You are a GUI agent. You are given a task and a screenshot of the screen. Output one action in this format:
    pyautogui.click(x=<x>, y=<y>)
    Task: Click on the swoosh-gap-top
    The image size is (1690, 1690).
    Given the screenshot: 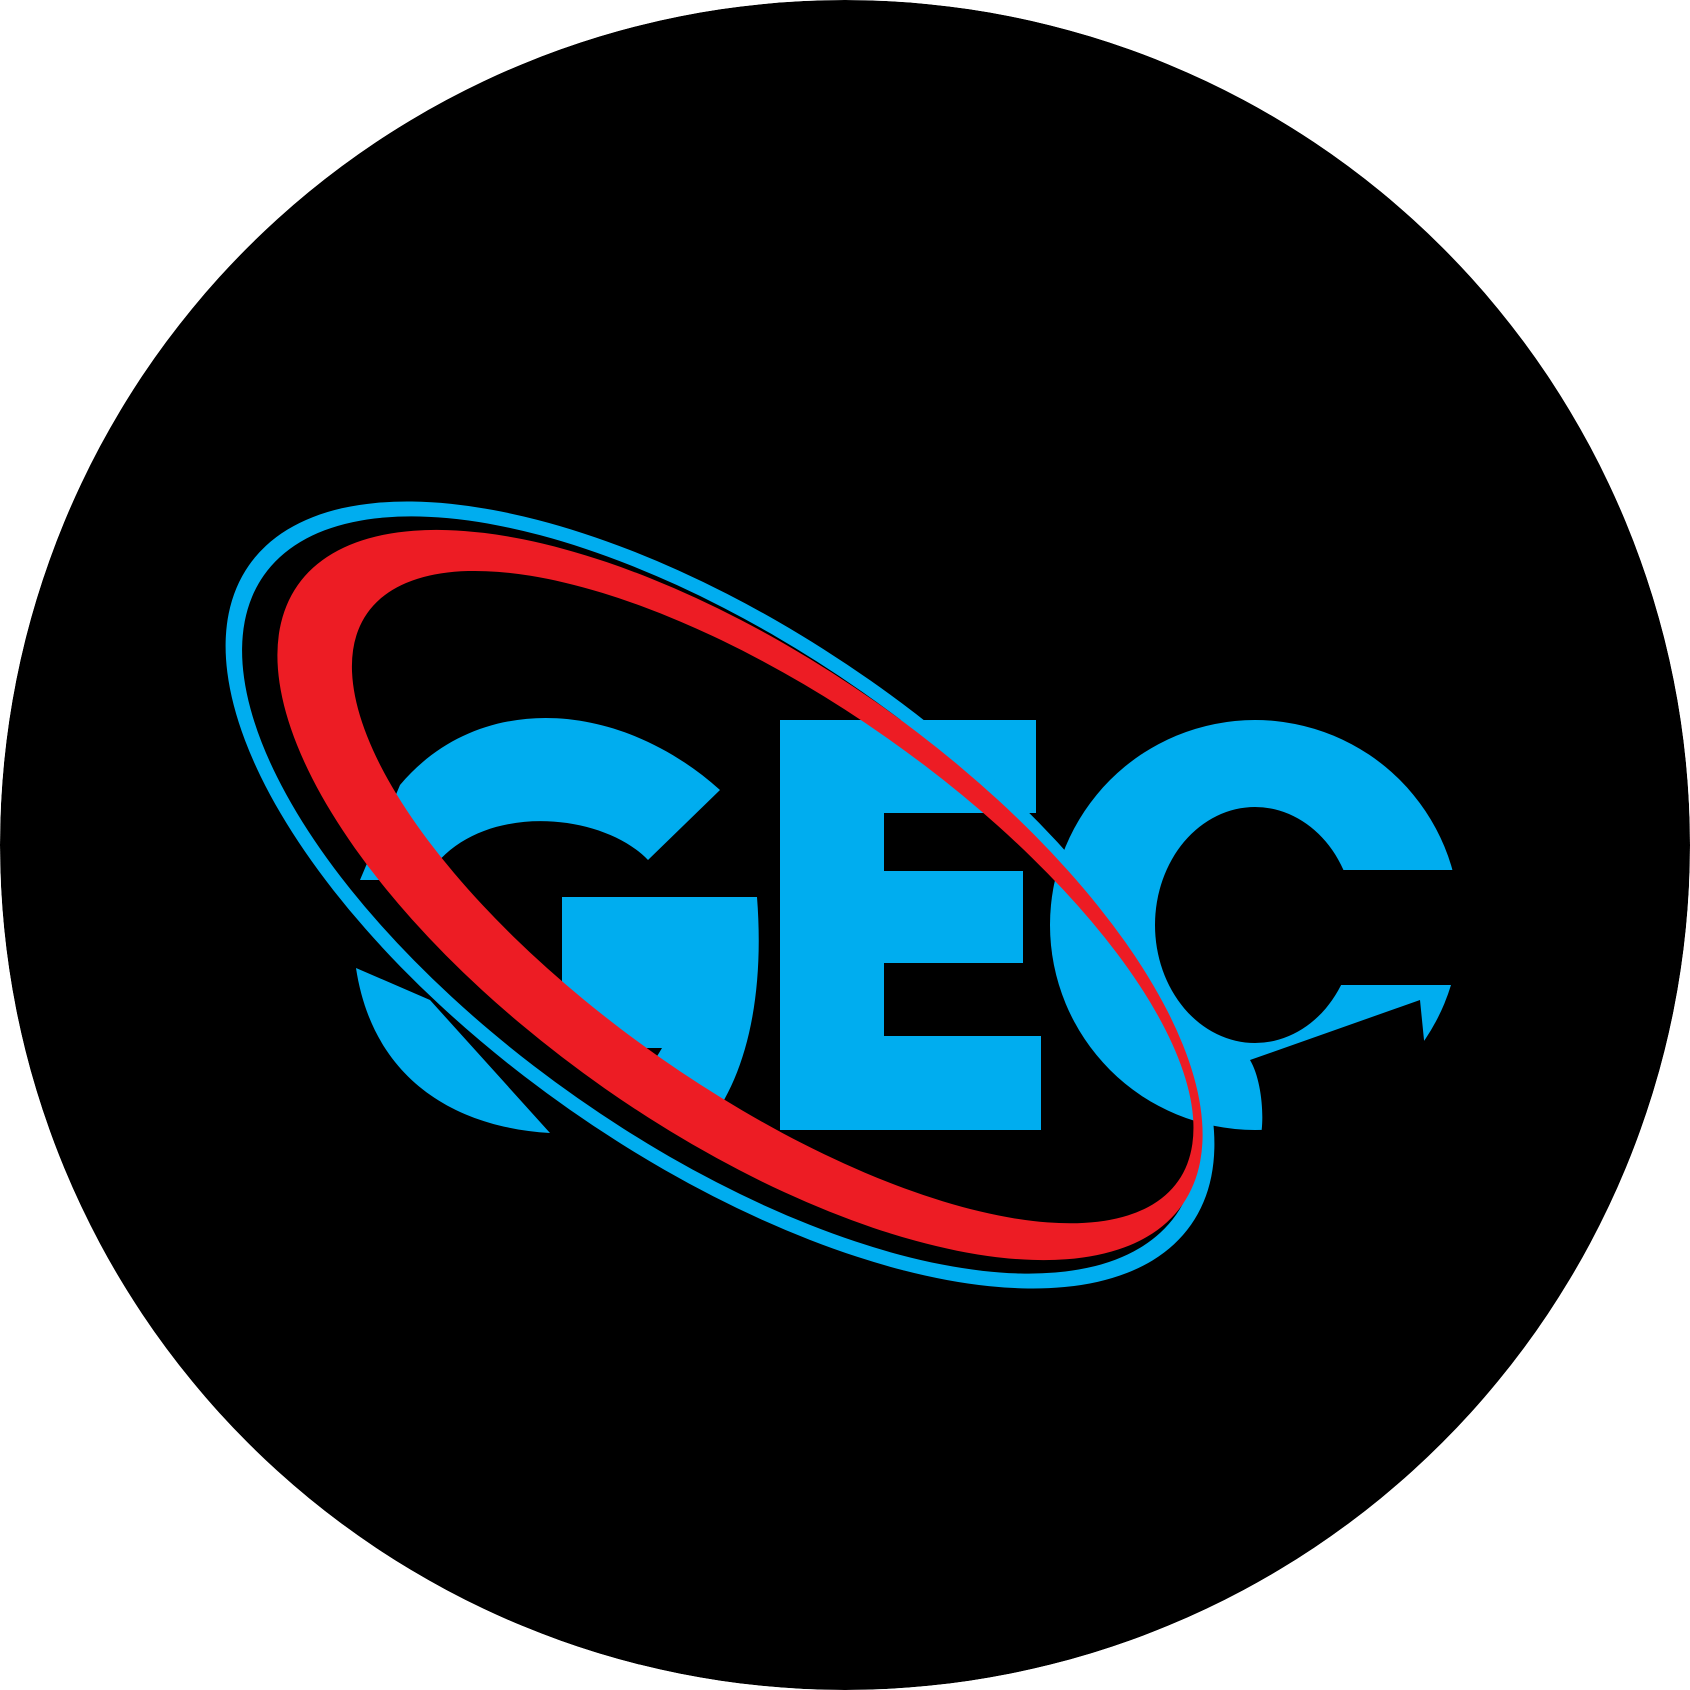 What is the action you would take?
    pyautogui.click(x=810, y=500)
    